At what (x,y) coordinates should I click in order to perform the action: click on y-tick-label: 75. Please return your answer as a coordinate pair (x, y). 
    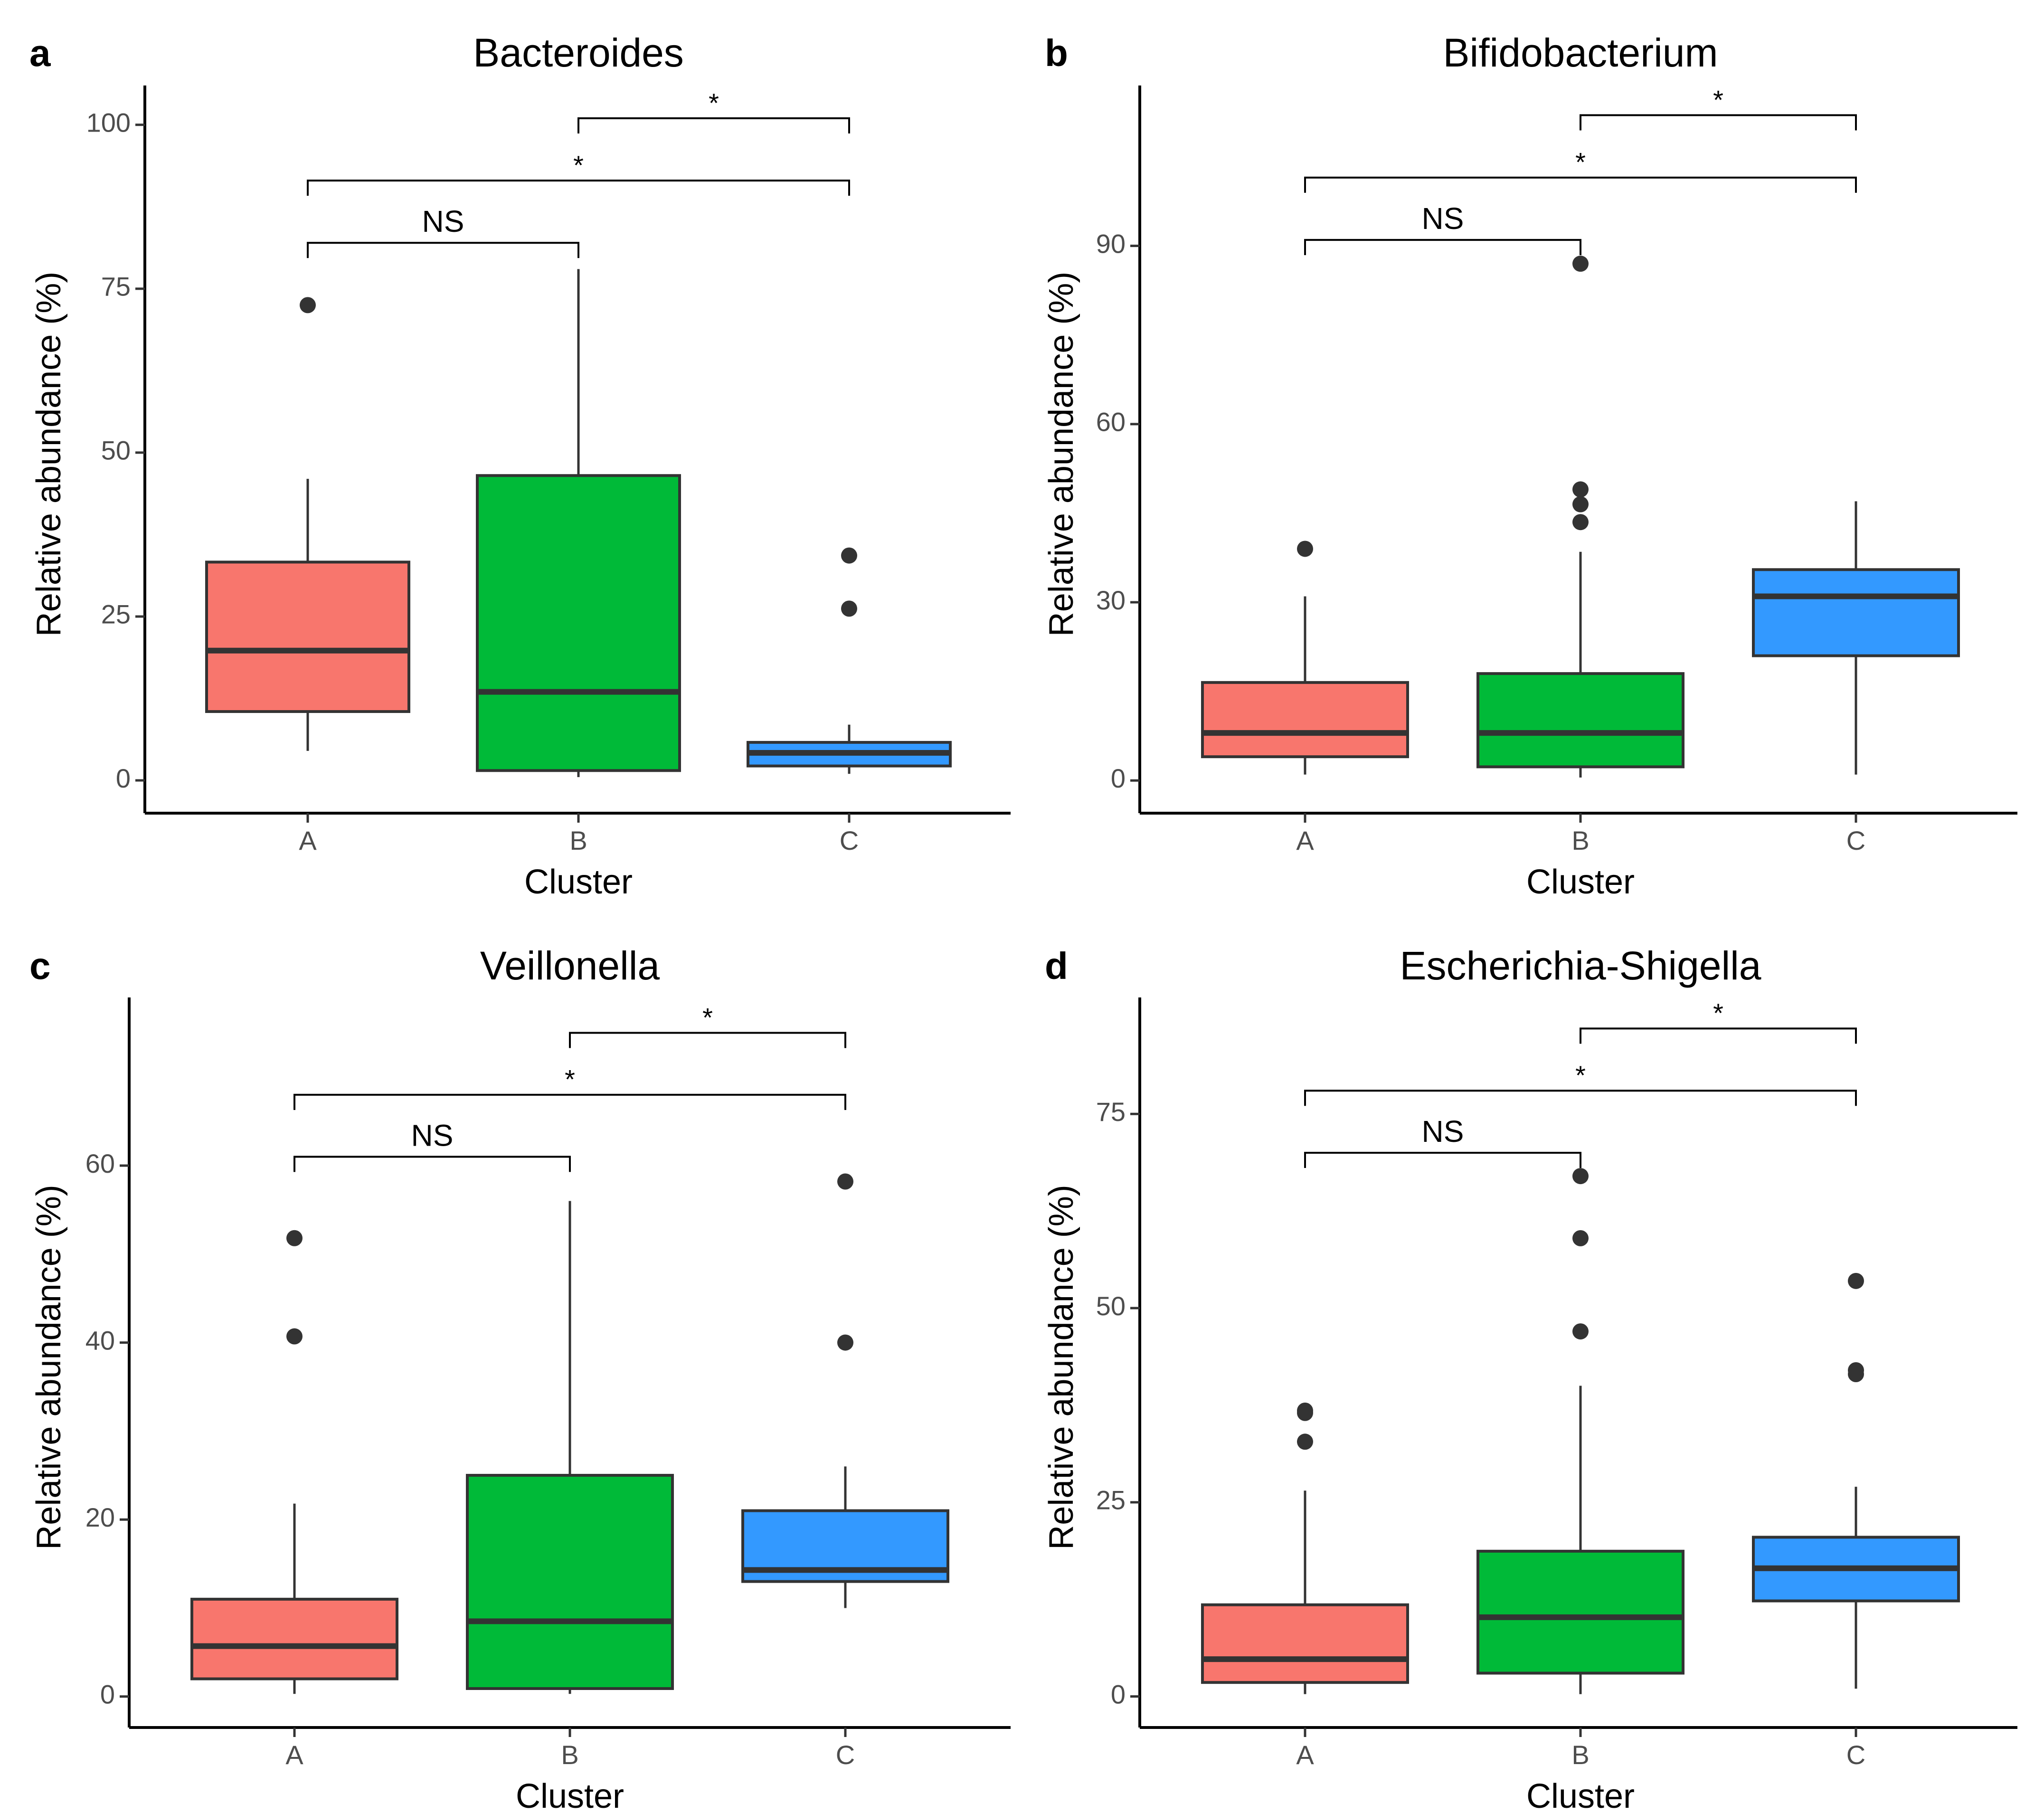
    Looking at the image, I should click on (1111, 1112).